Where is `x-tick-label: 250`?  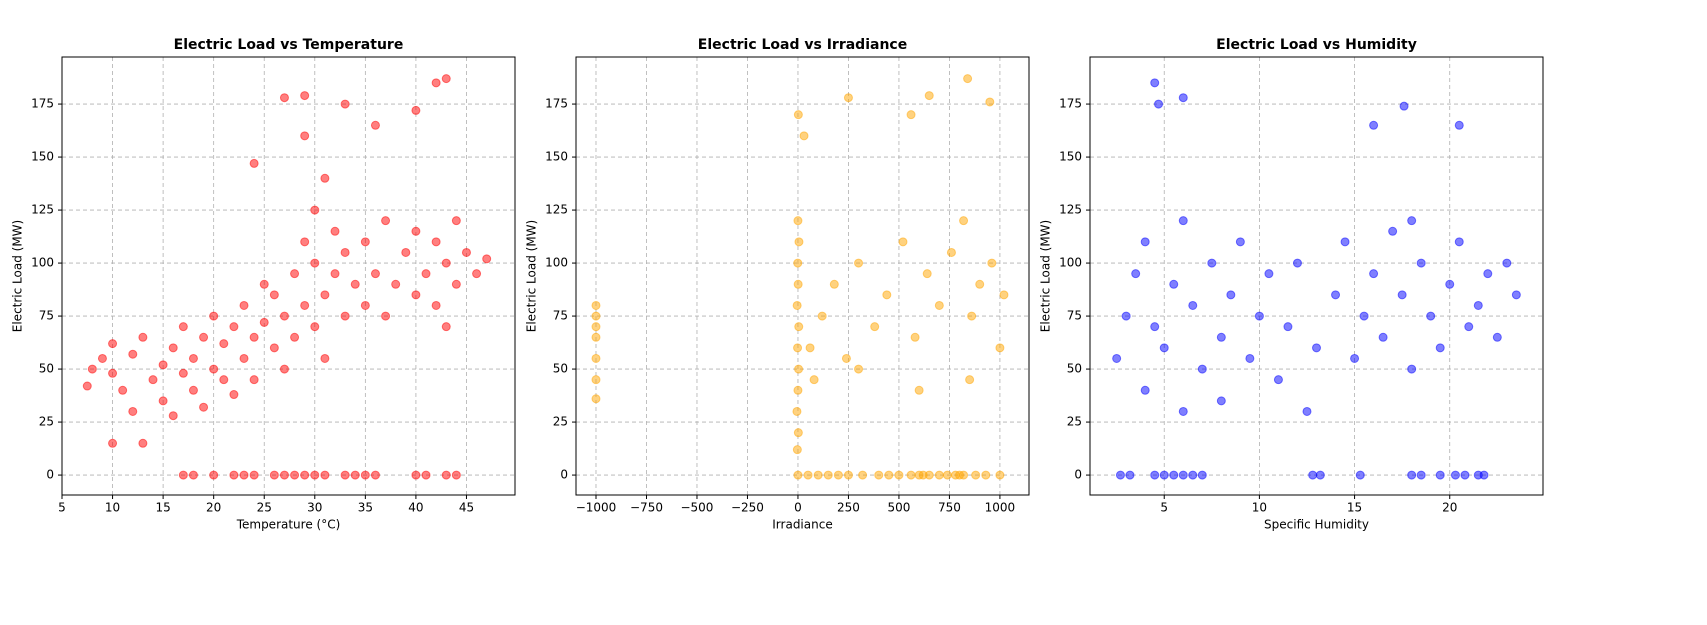 x-tick-label: 250 is located at coordinates (848, 508).